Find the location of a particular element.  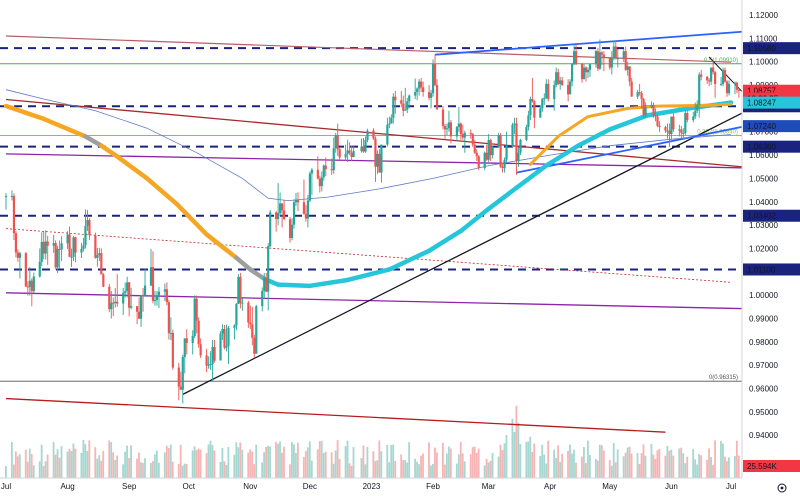

price-badge-background is located at coordinates (771, 102).